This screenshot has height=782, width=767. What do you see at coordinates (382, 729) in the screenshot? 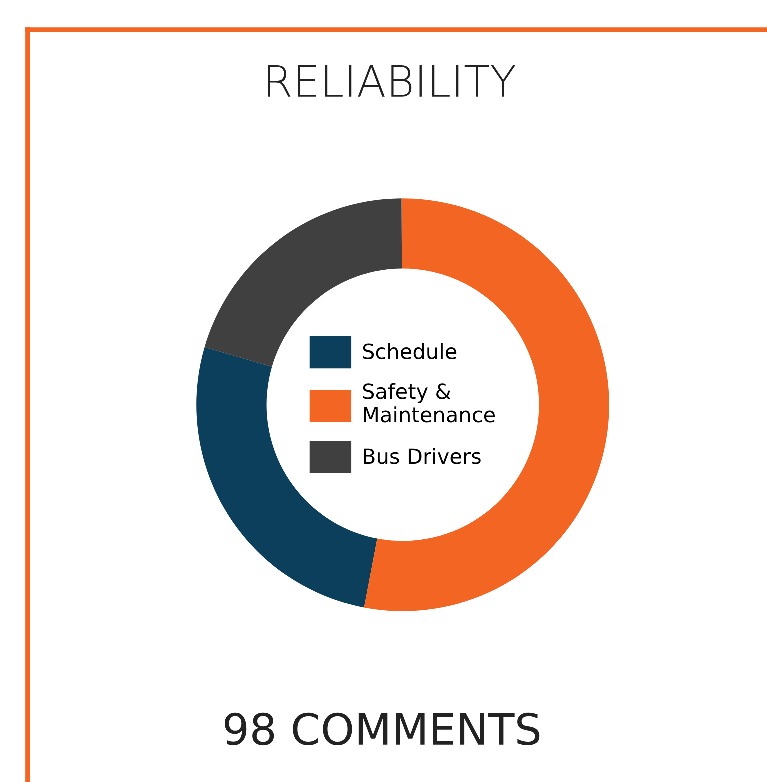
I see `text: 98 COMMENTS` at bounding box center [382, 729].